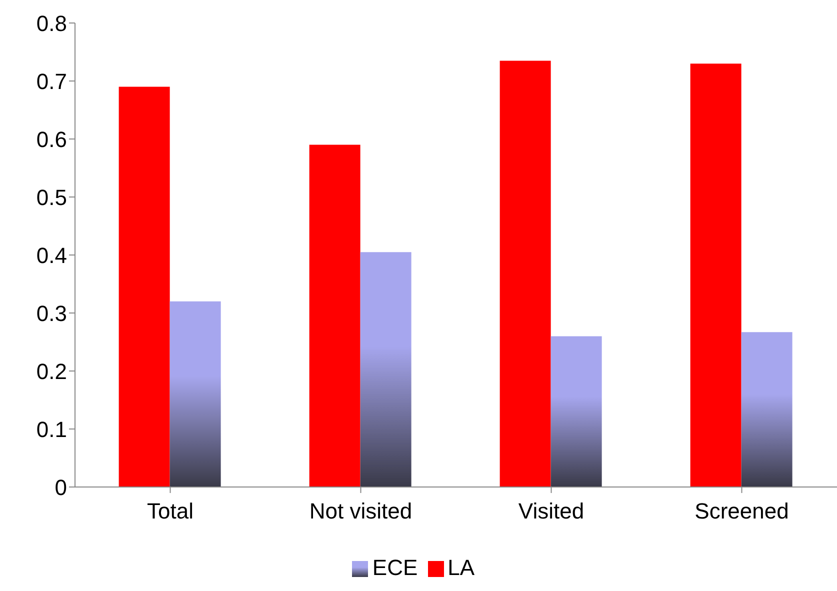 The image size is (837, 591). Describe the element at coordinates (170, 511) in the screenshot. I see `x-tick-label: Total` at that location.